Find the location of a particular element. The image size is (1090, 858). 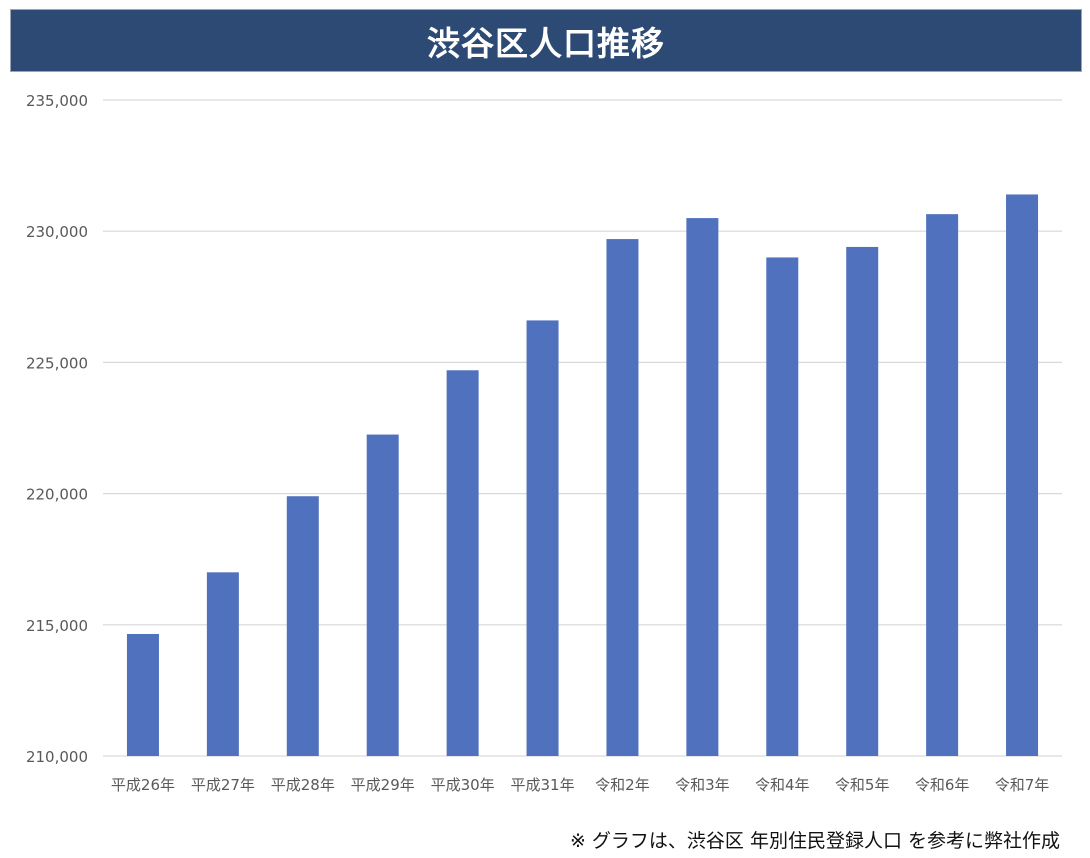

x-tick-label: 令和4年 is located at coordinates (782, 785).